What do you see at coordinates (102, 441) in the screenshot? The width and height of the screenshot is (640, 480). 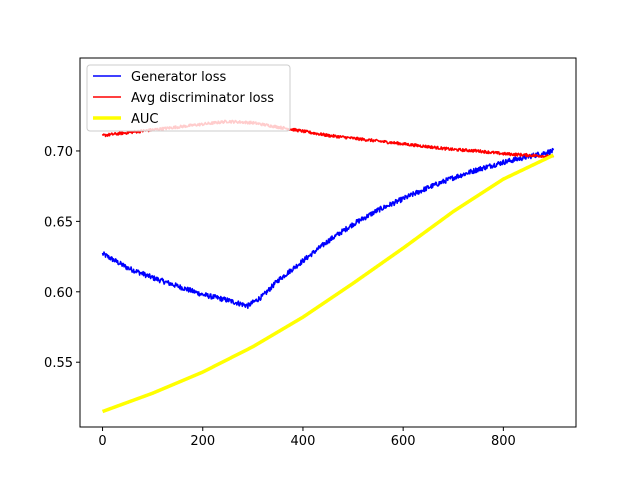 I see `x-tick-label: 0` at bounding box center [102, 441].